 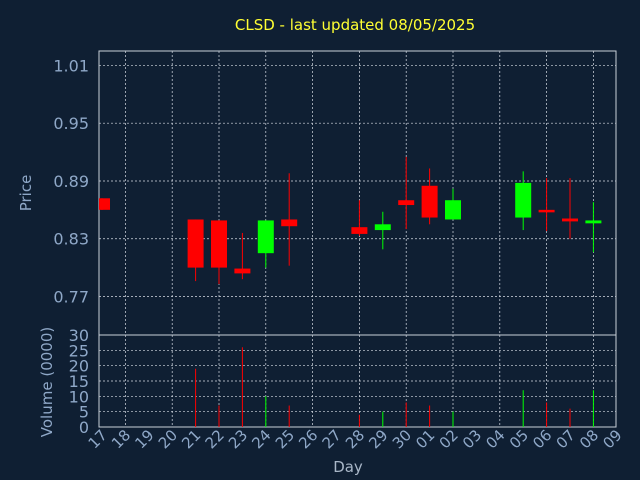 I want to click on x-tick-label: 09, so click(x=612, y=439).